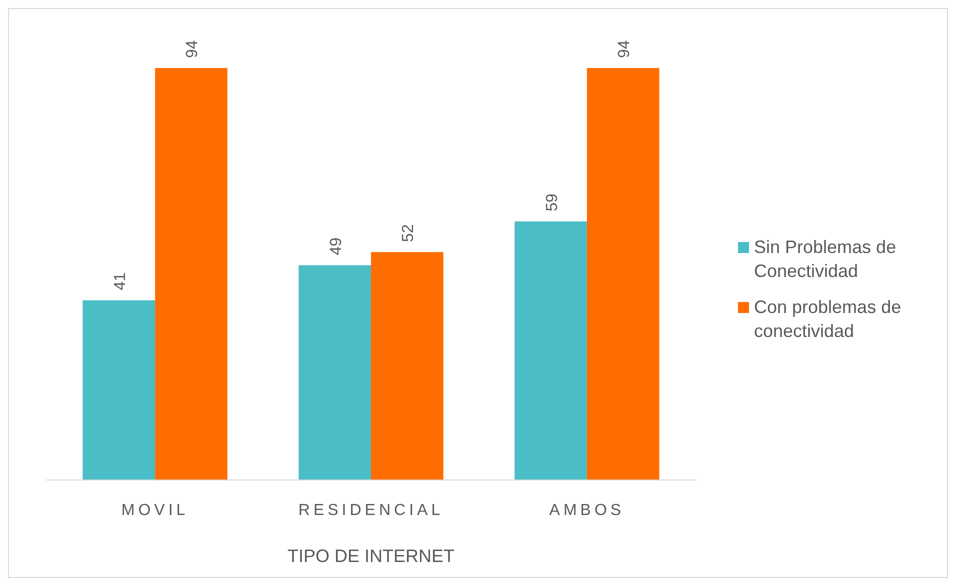 The image size is (956, 578). Describe the element at coordinates (371, 510) in the screenshot. I see `x-tick-label: RESIDENCIAL` at that location.